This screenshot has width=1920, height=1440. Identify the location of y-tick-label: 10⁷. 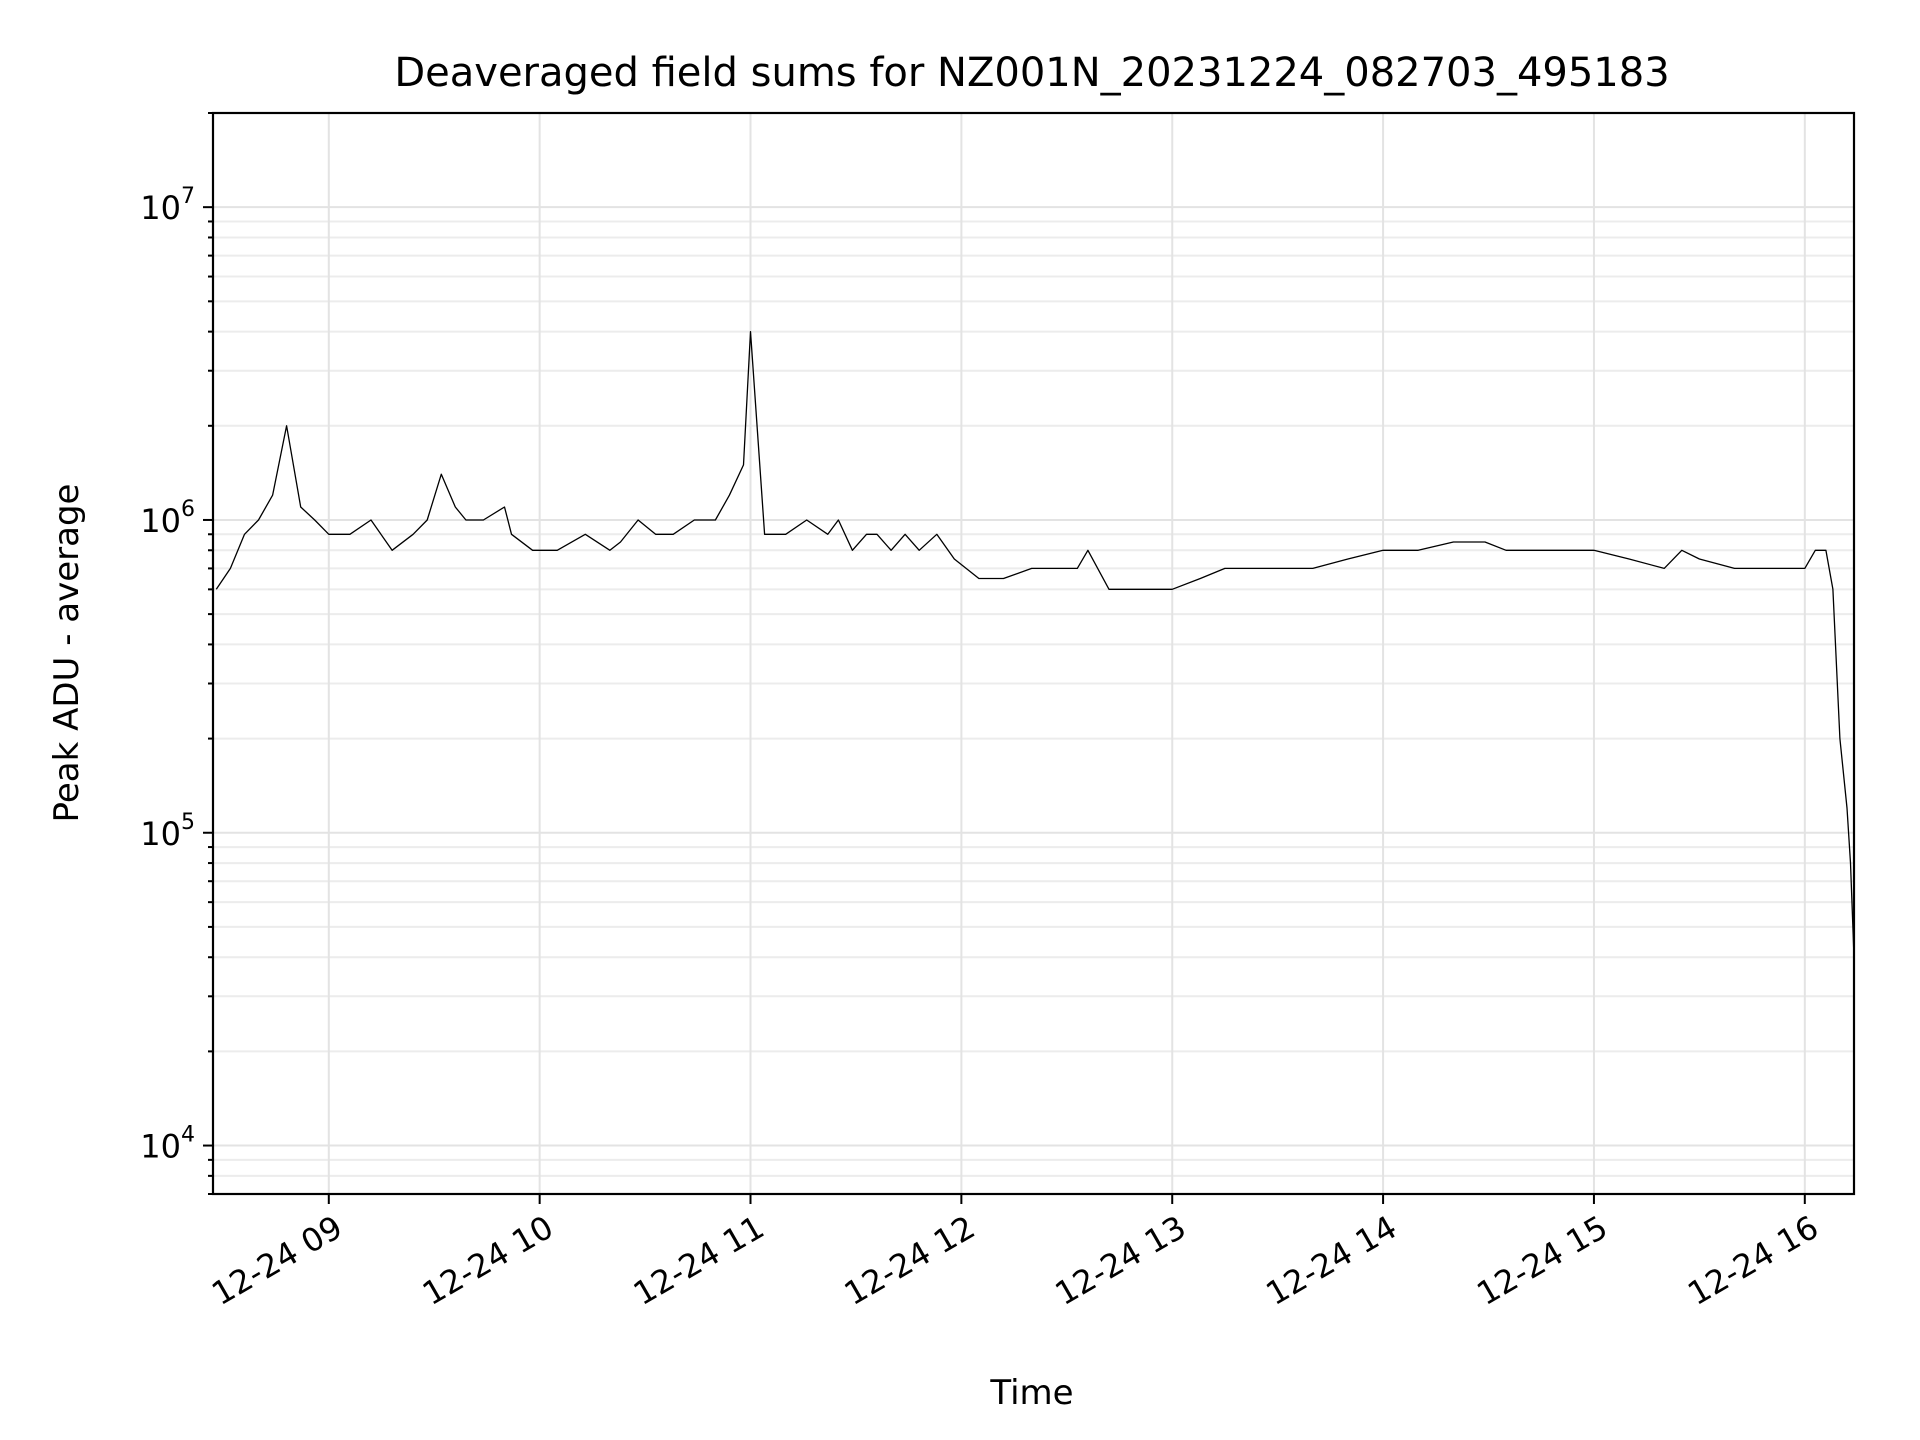
(167, 205).